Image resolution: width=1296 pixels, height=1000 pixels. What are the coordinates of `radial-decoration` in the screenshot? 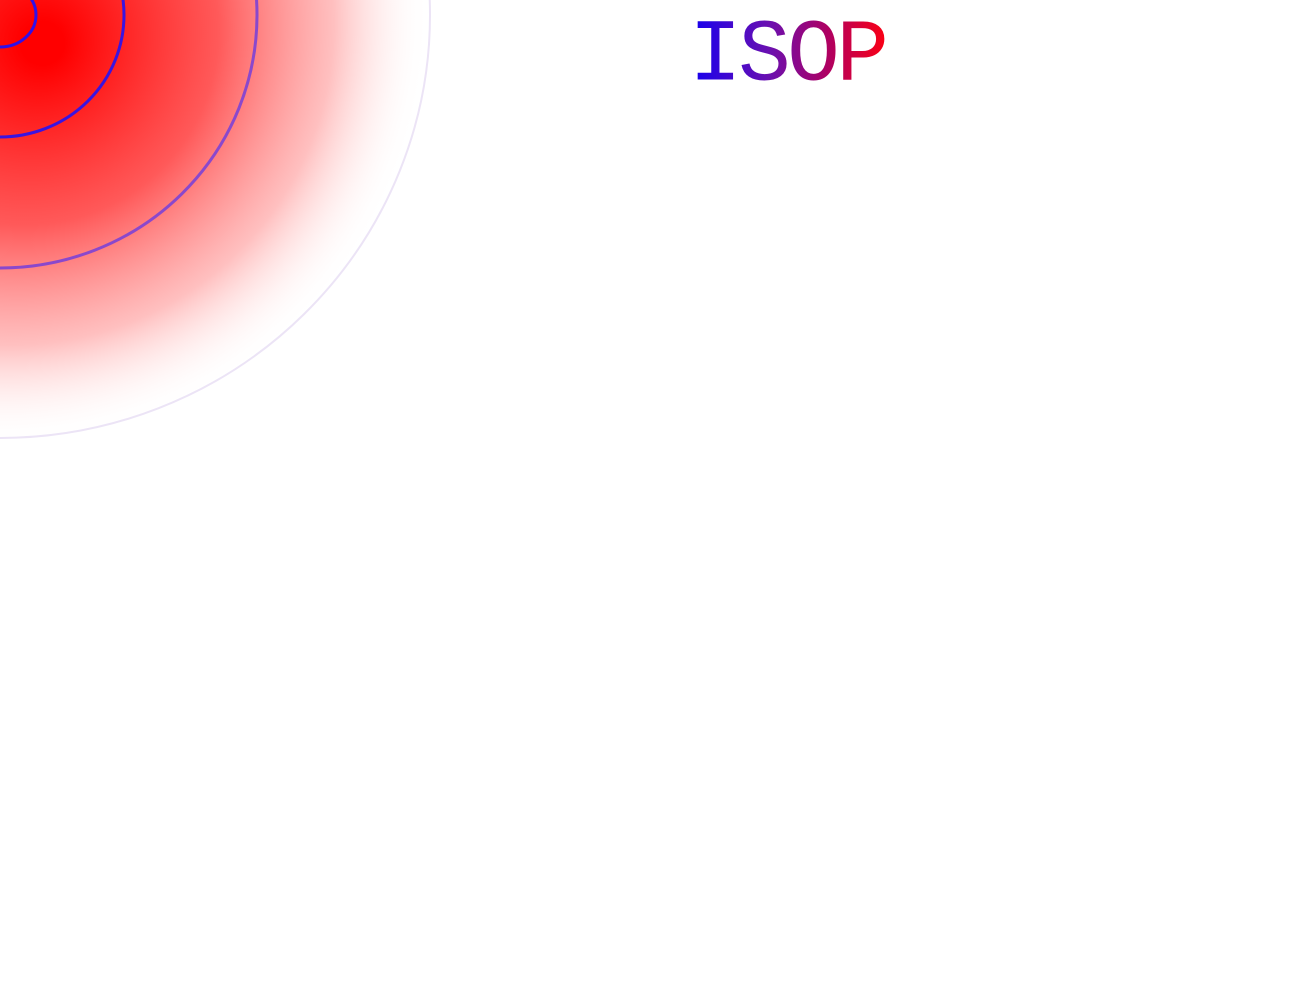 It's located at (215, 219).